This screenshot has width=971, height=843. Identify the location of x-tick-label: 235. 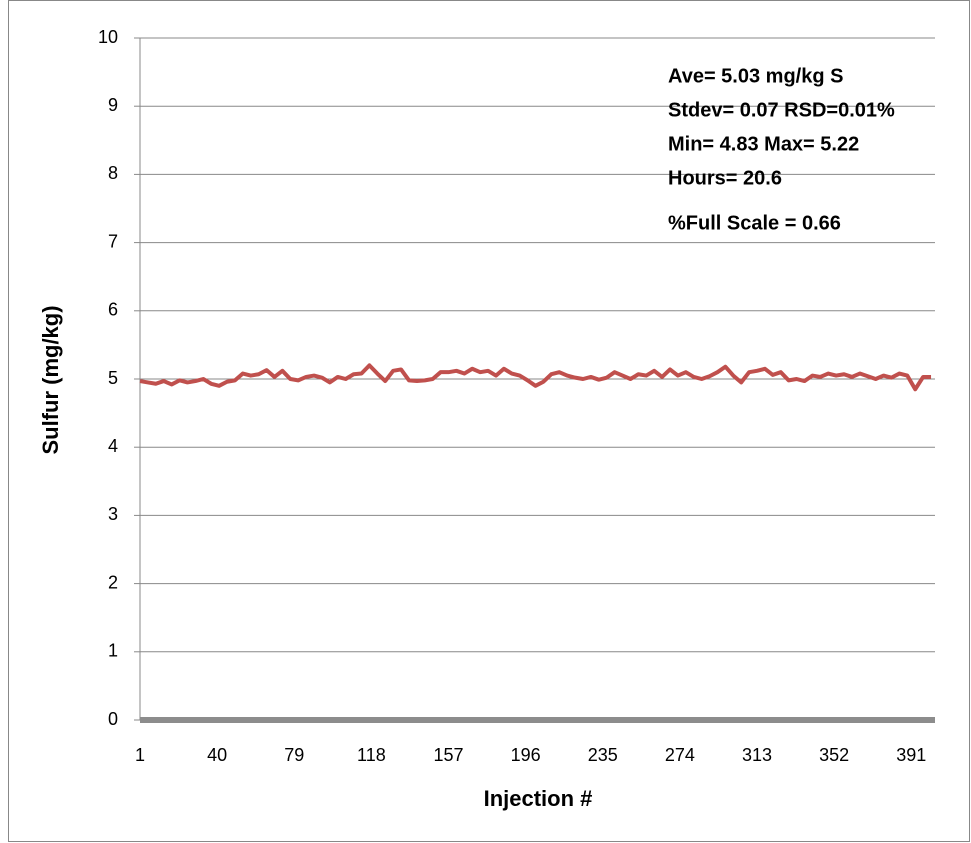
(603, 755).